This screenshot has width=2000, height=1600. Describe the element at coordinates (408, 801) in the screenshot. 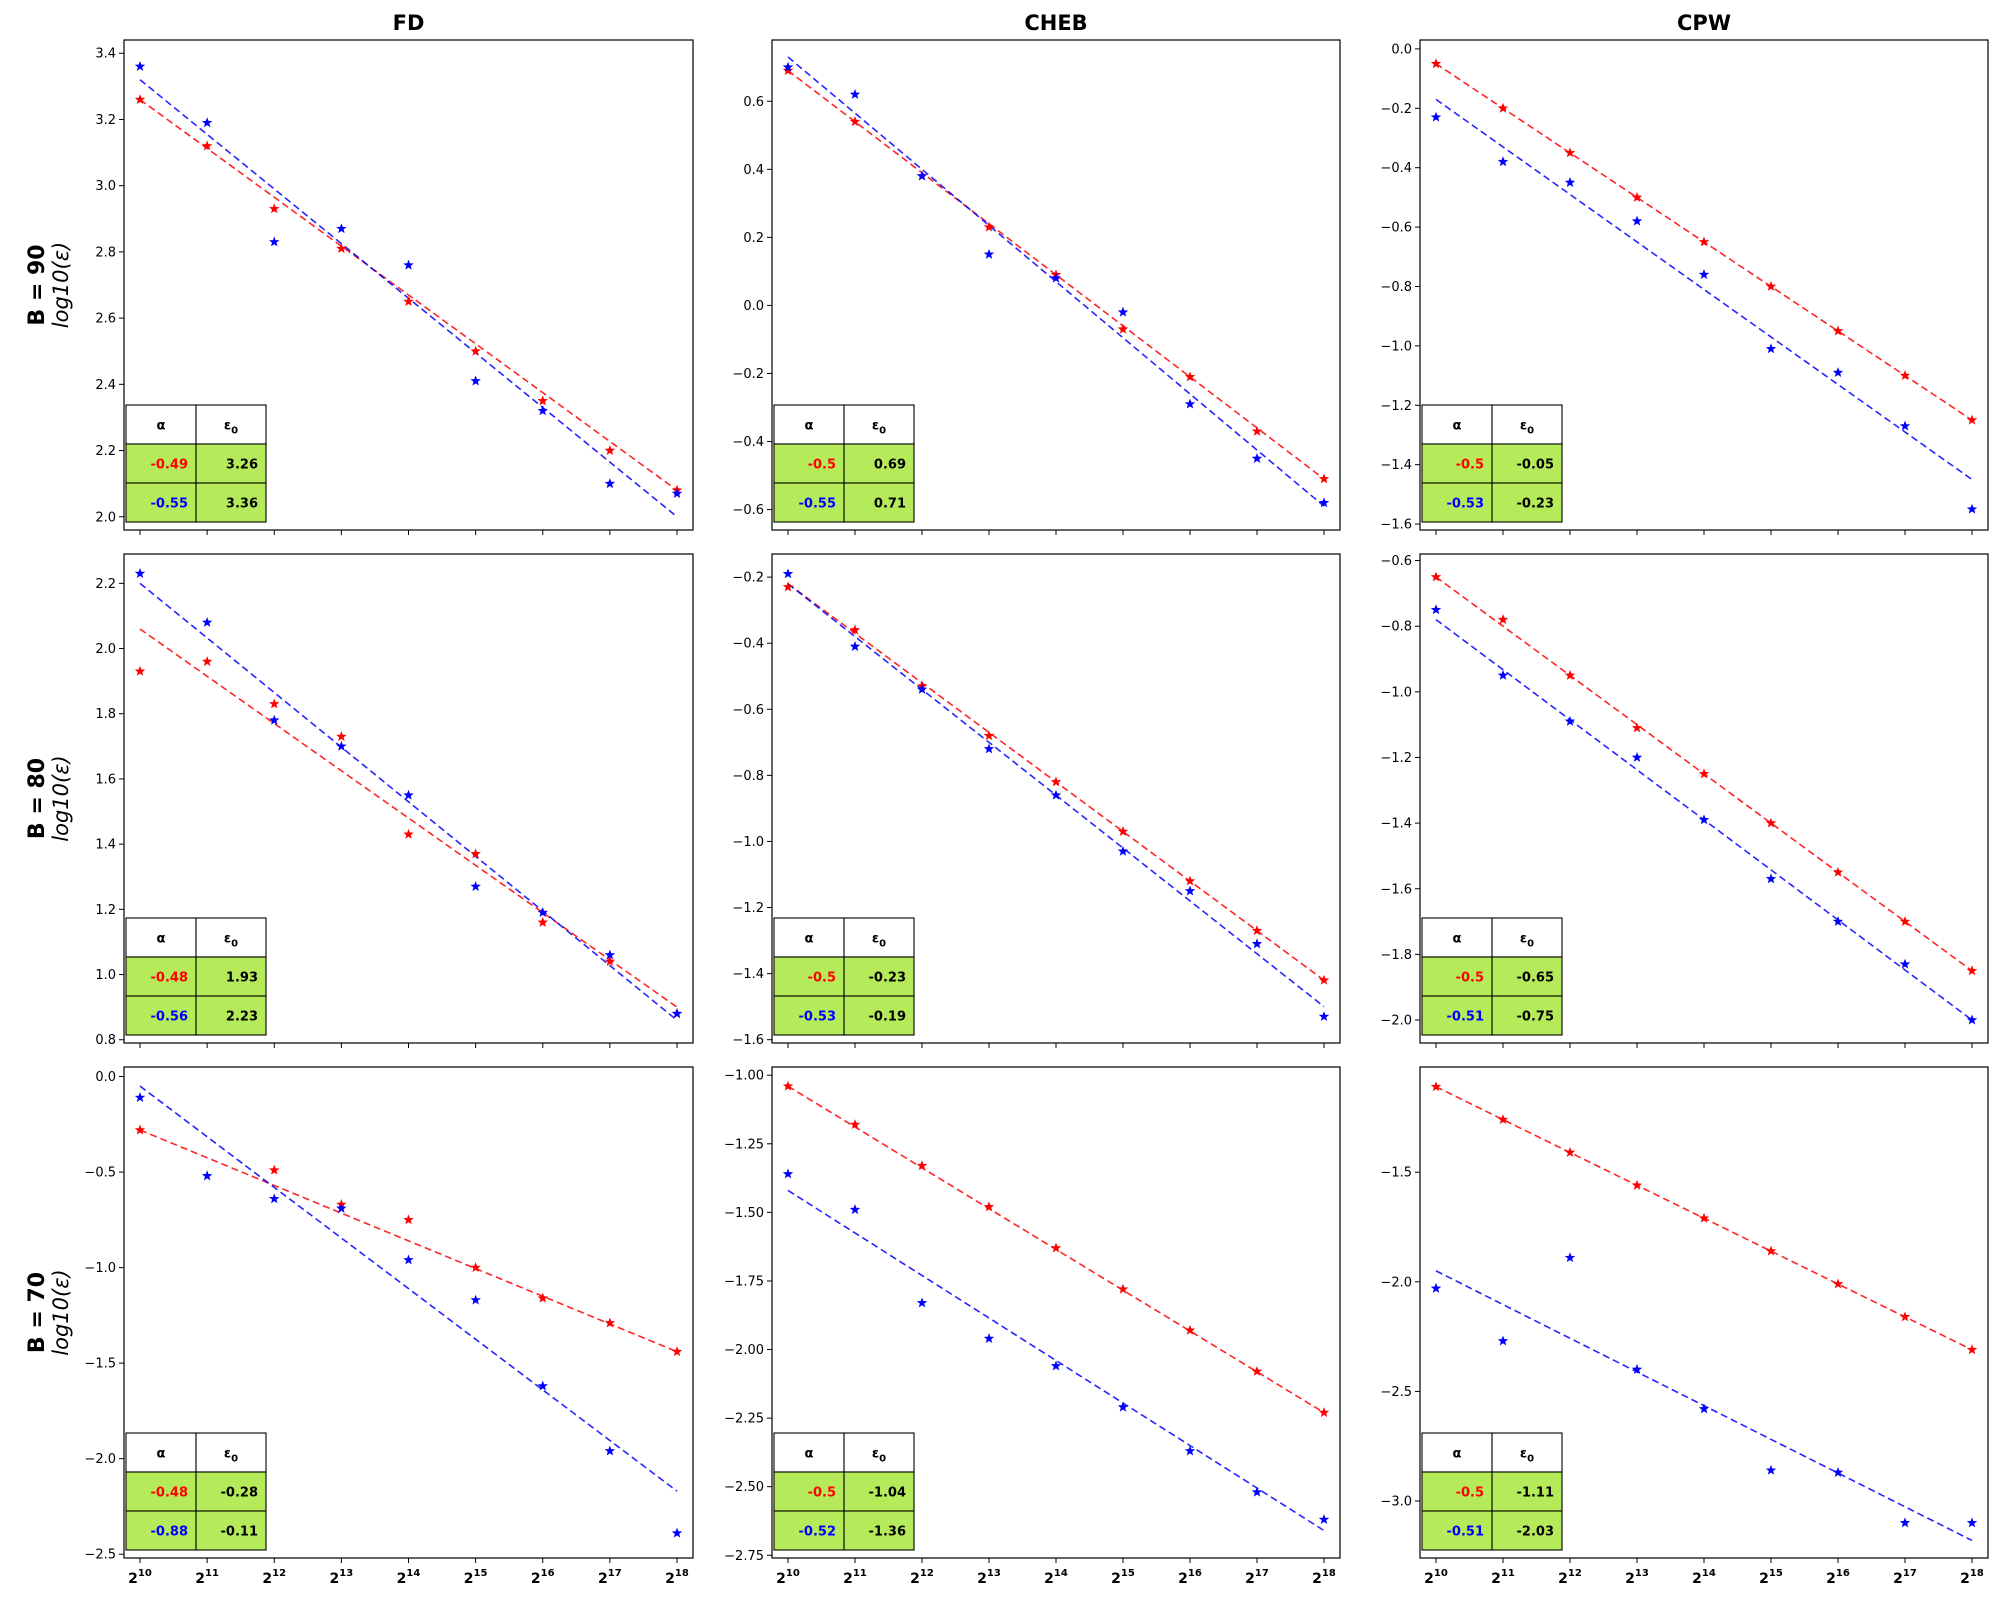

I see `fit-line-blue` at that location.